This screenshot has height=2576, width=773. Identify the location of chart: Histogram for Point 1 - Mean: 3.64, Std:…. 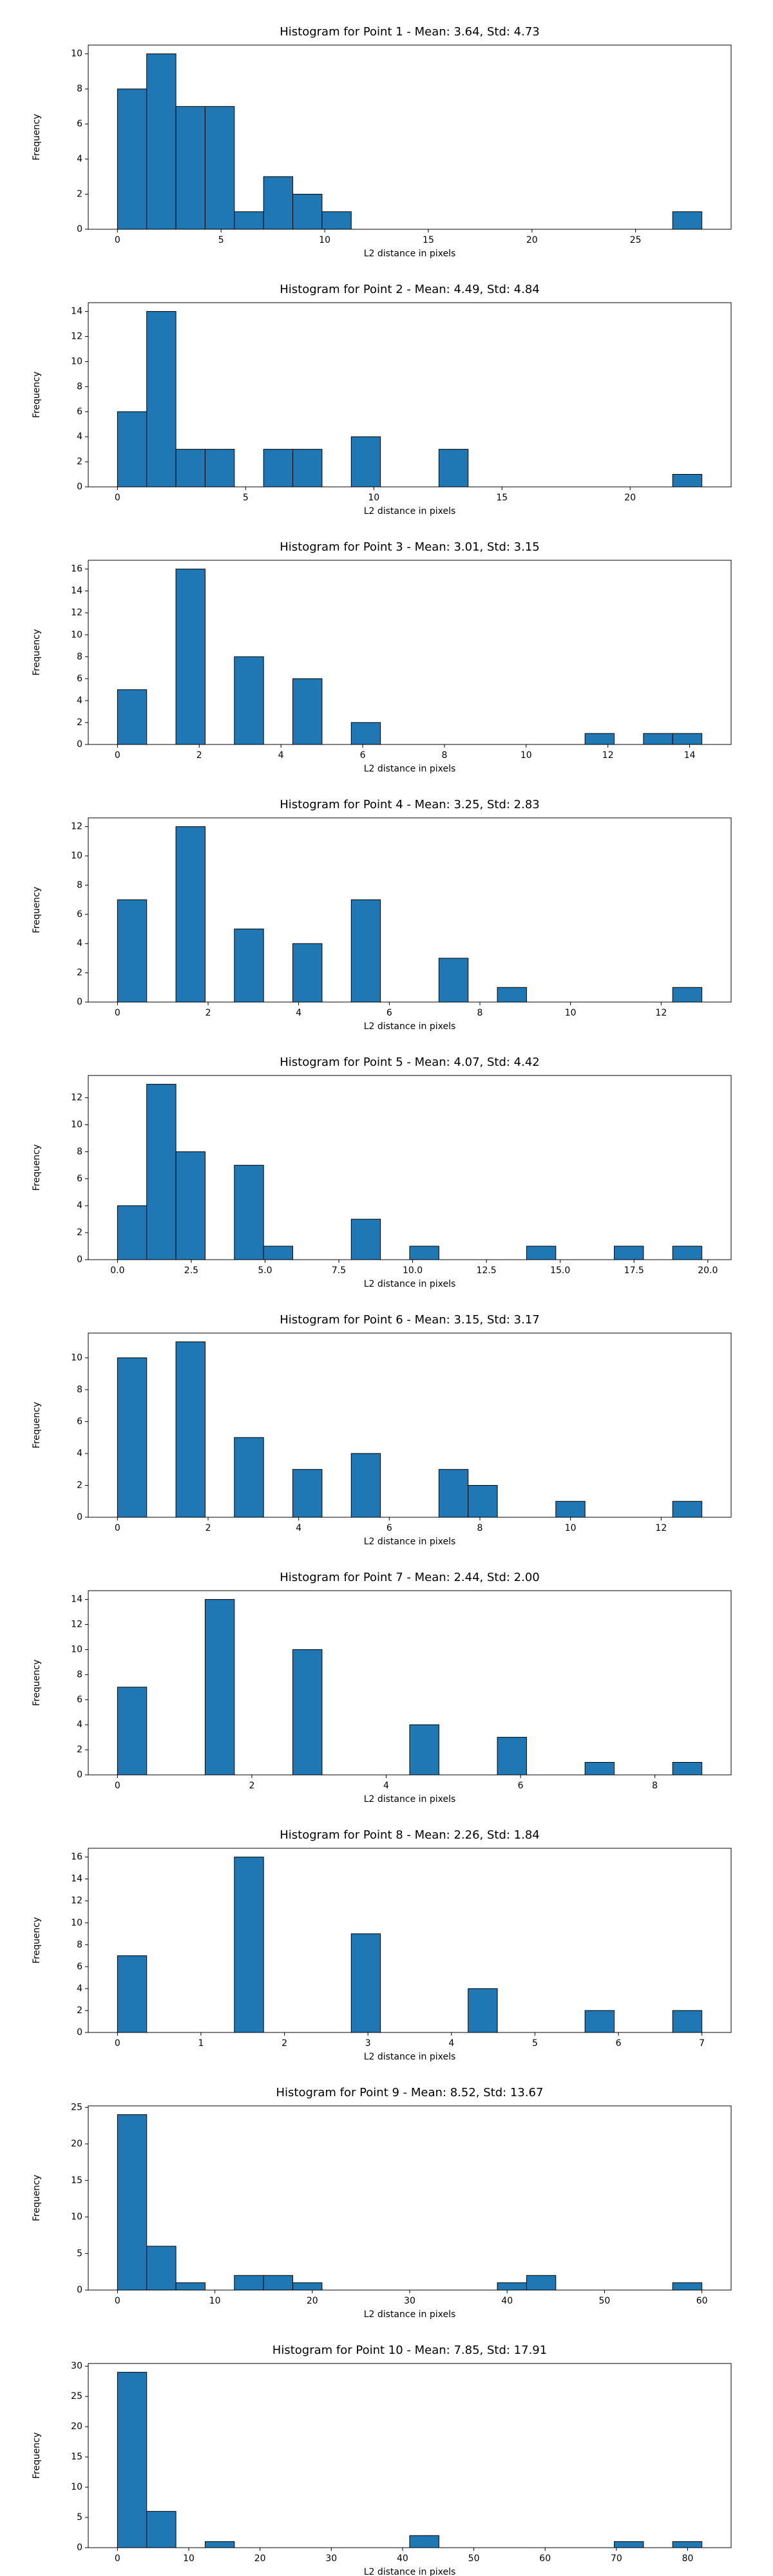
(382, 142).